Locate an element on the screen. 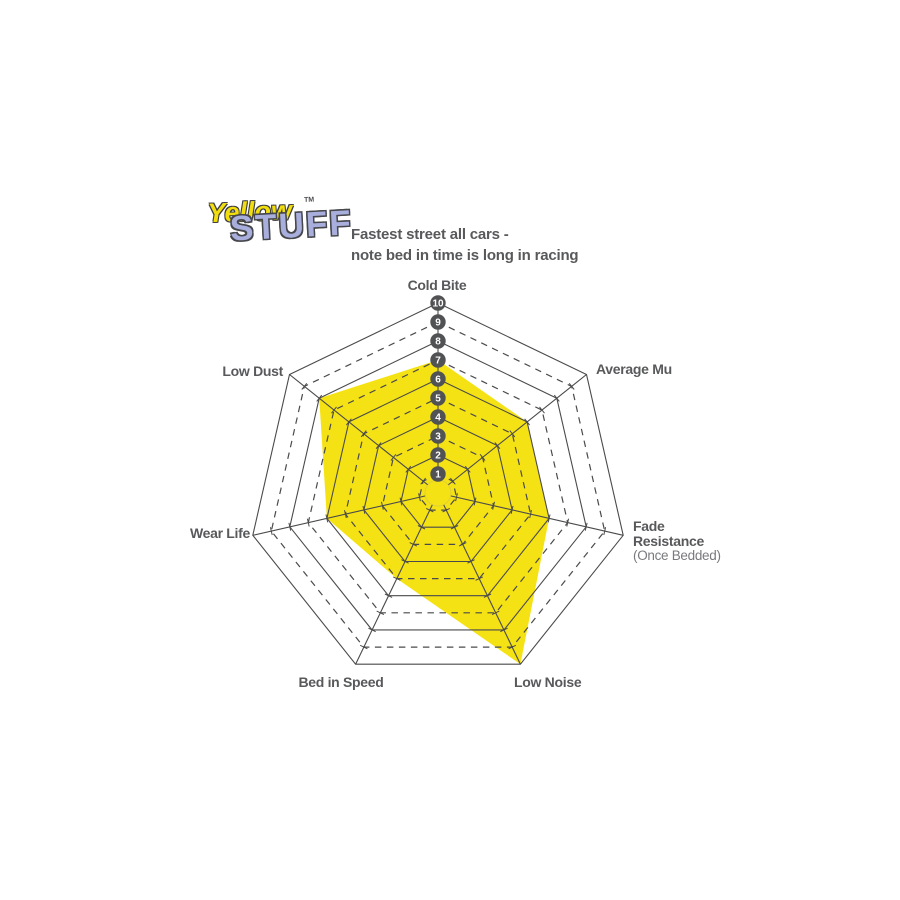 The height and width of the screenshot is (900, 900). scale-badge-label-7: 7 is located at coordinates (438, 361).